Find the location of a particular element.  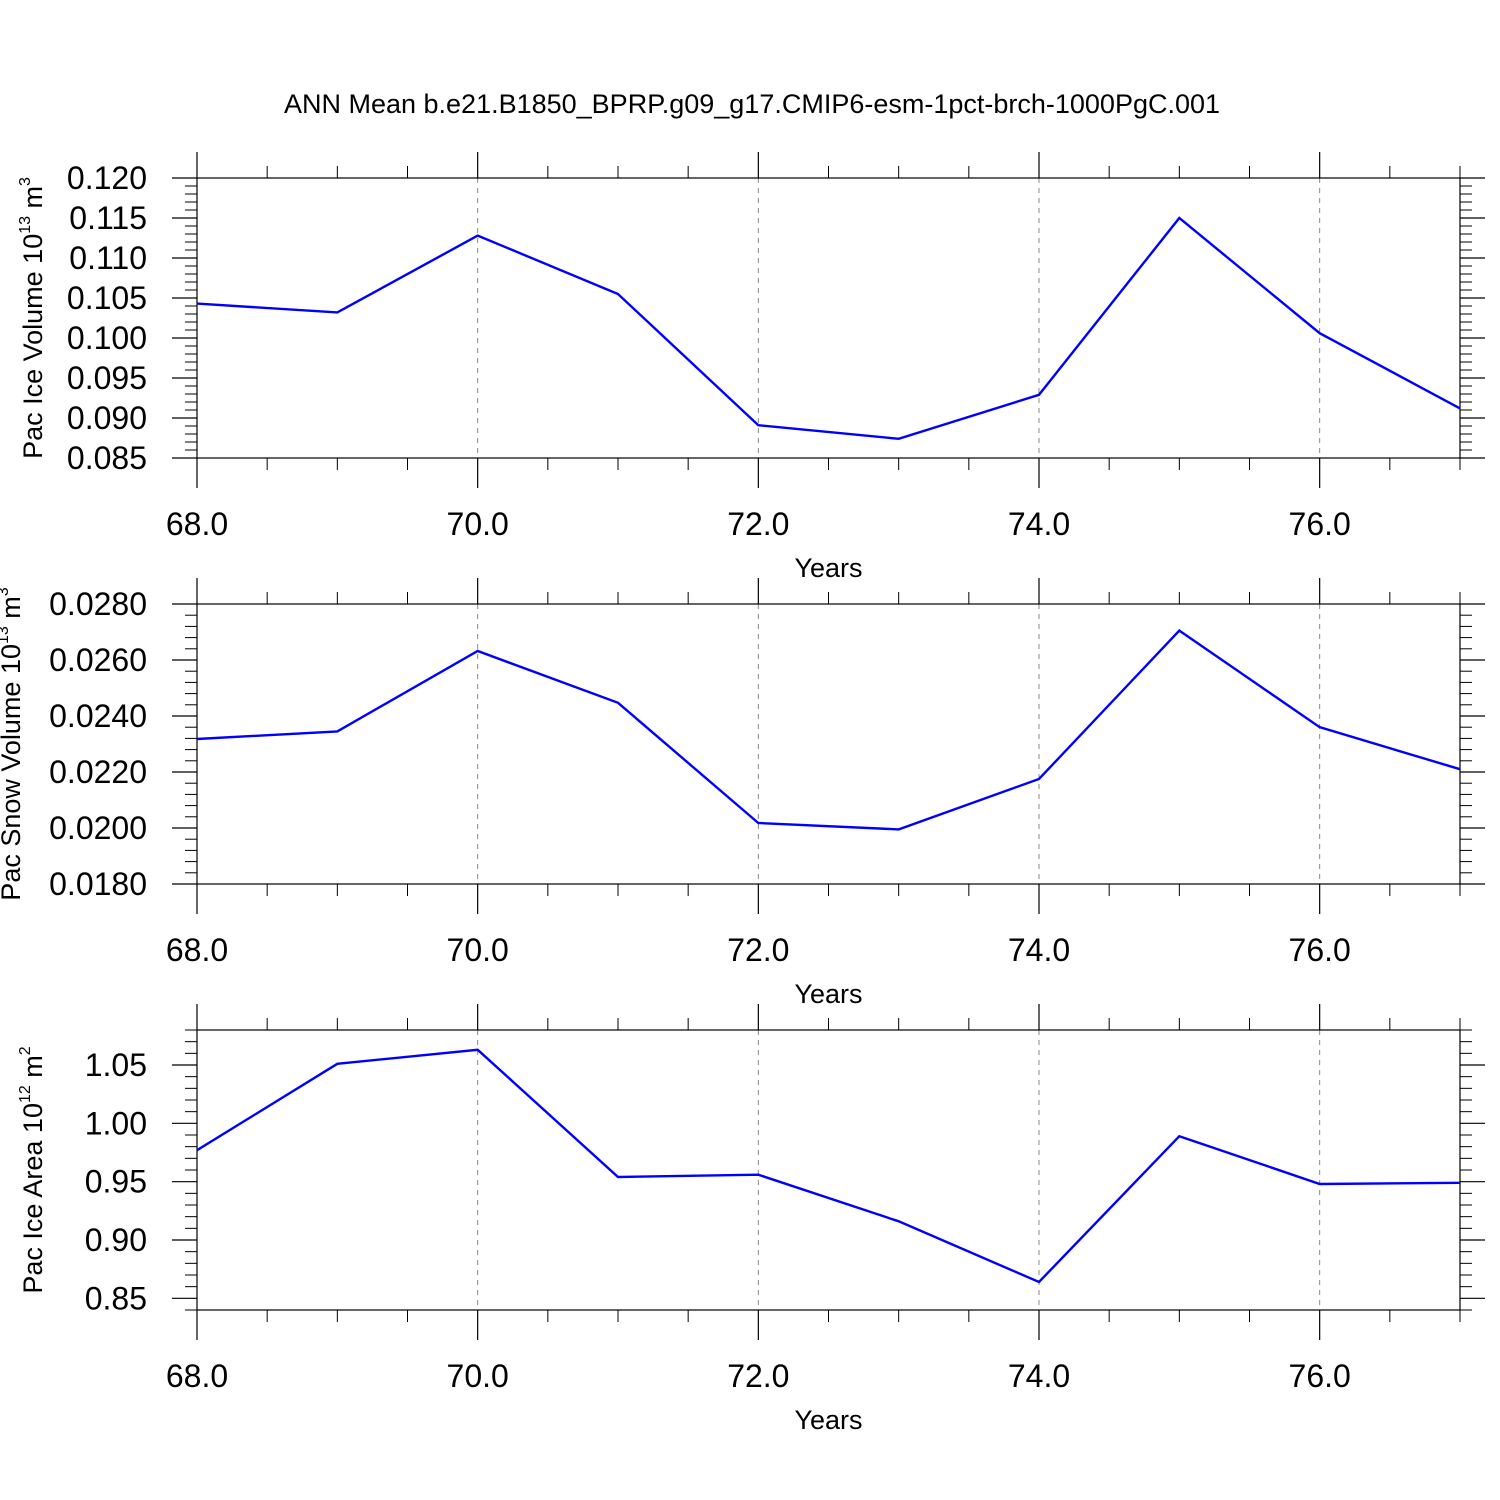

y-tick-label: 0.0240 is located at coordinates (98, 716).